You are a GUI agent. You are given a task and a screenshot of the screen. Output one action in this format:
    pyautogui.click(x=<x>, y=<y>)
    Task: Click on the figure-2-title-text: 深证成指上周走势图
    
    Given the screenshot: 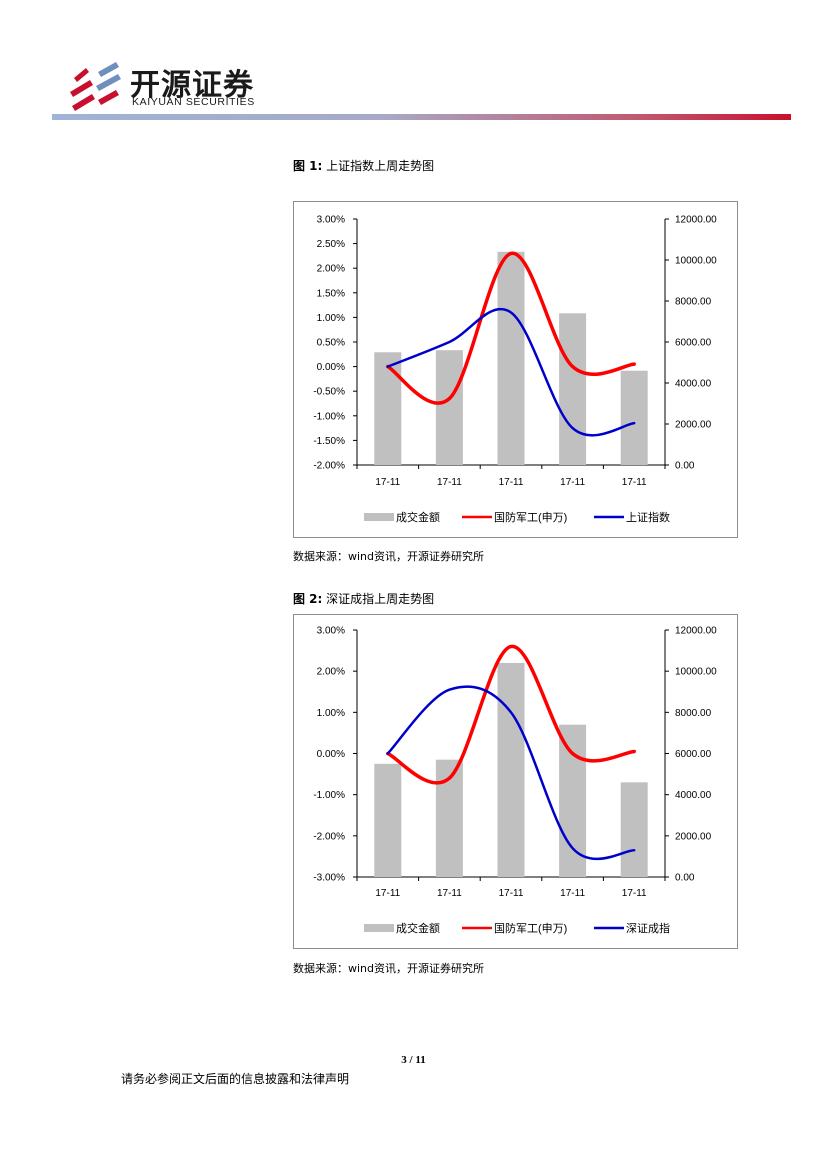 What is the action you would take?
    pyautogui.click(x=380, y=599)
    